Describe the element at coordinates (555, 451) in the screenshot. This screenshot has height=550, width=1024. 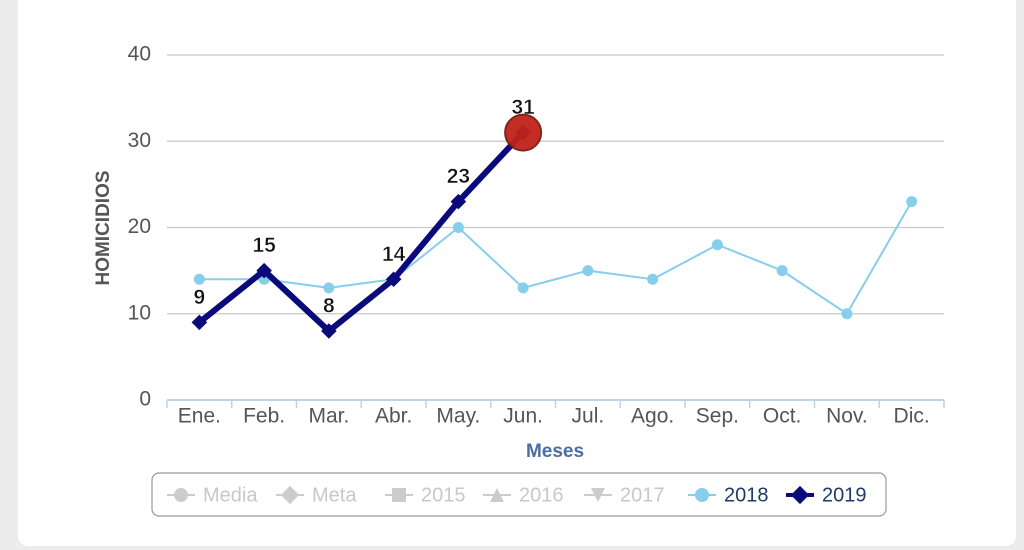
I see `x-axis-title: Meses` at that location.